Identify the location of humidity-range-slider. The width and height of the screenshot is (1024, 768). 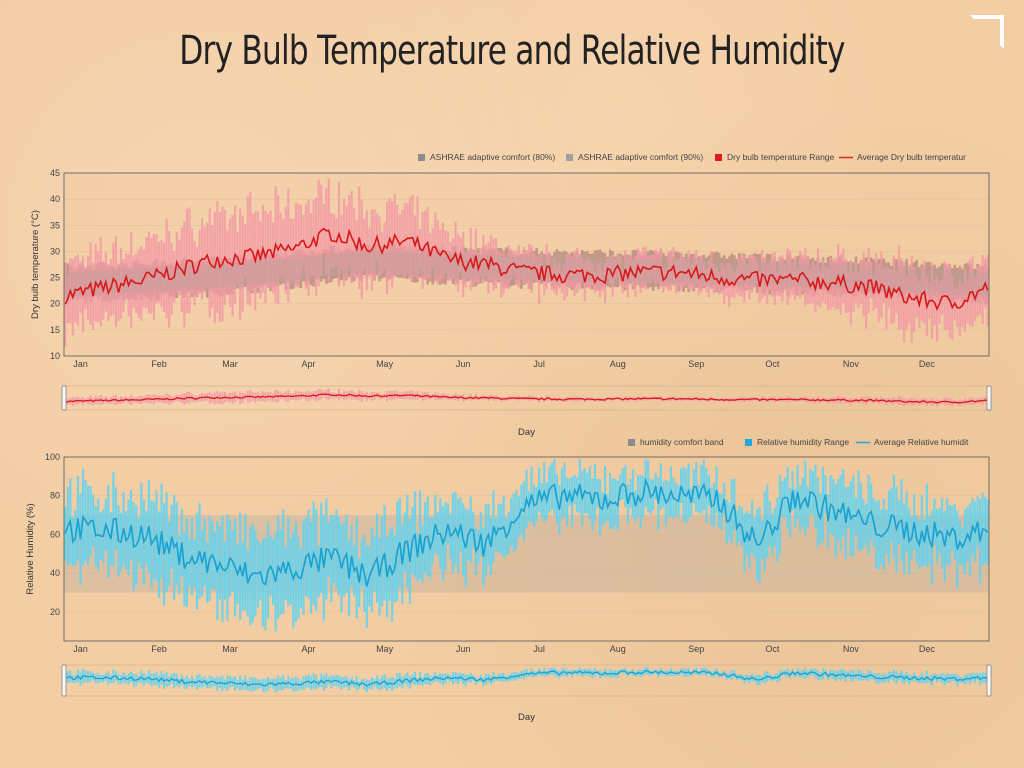
(526, 680).